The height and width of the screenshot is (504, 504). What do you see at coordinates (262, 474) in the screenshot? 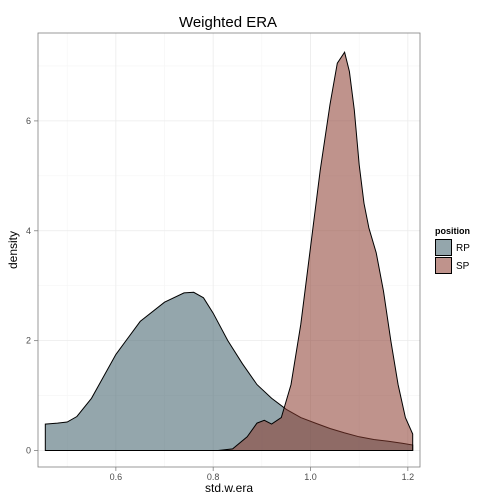
I see `x-axis: 0.6 0.8 1.0 1.2` at bounding box center [262, 474].